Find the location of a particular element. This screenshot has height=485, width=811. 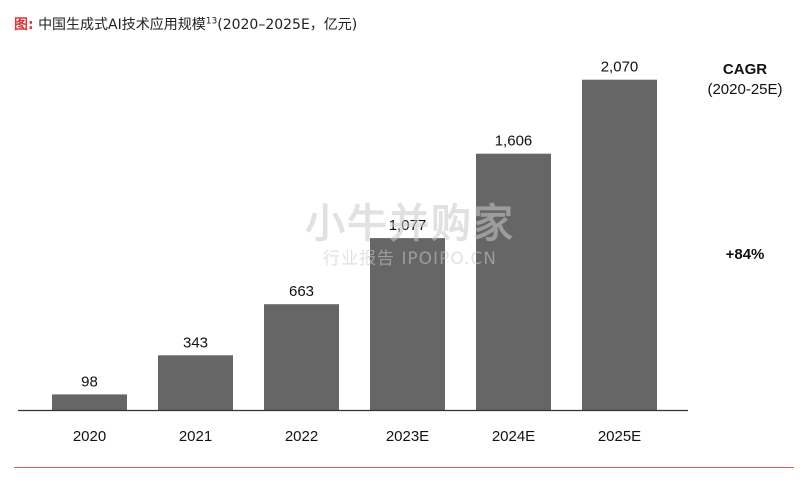

title-suffix: (2020–2025E，亿元) is located at coordinates (287, 25).